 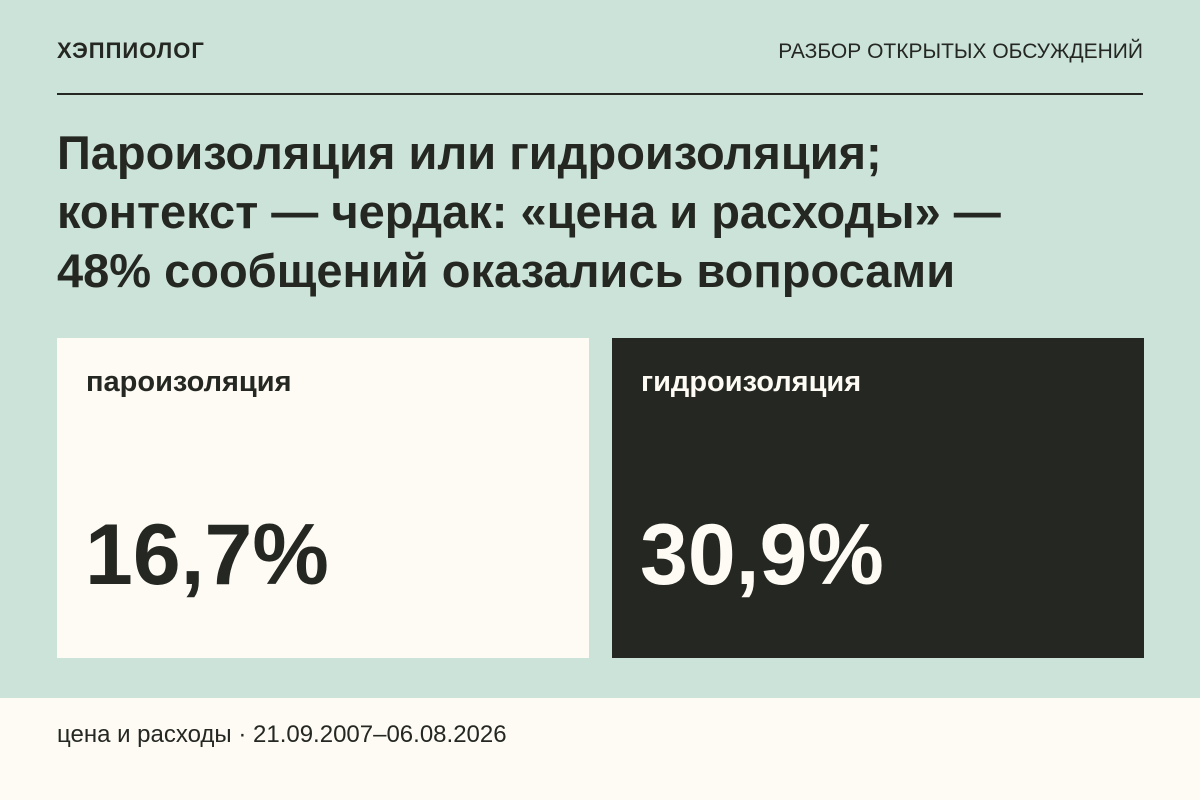 I want to click on divider, so click(x=600, y=94).